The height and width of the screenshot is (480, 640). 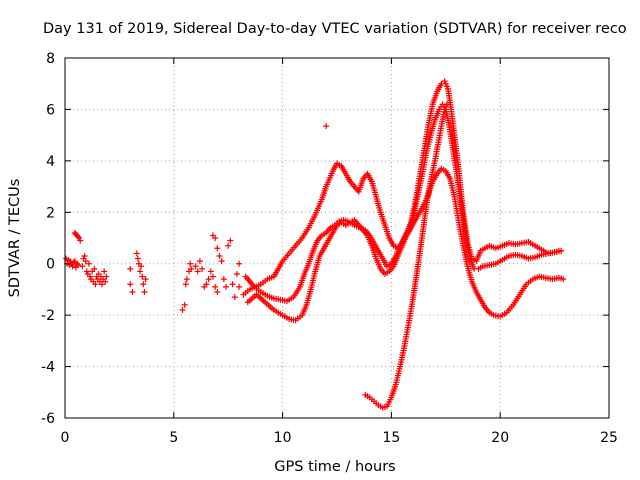 I want to click on y-tick-label: -2, so click(x=48, y=316).